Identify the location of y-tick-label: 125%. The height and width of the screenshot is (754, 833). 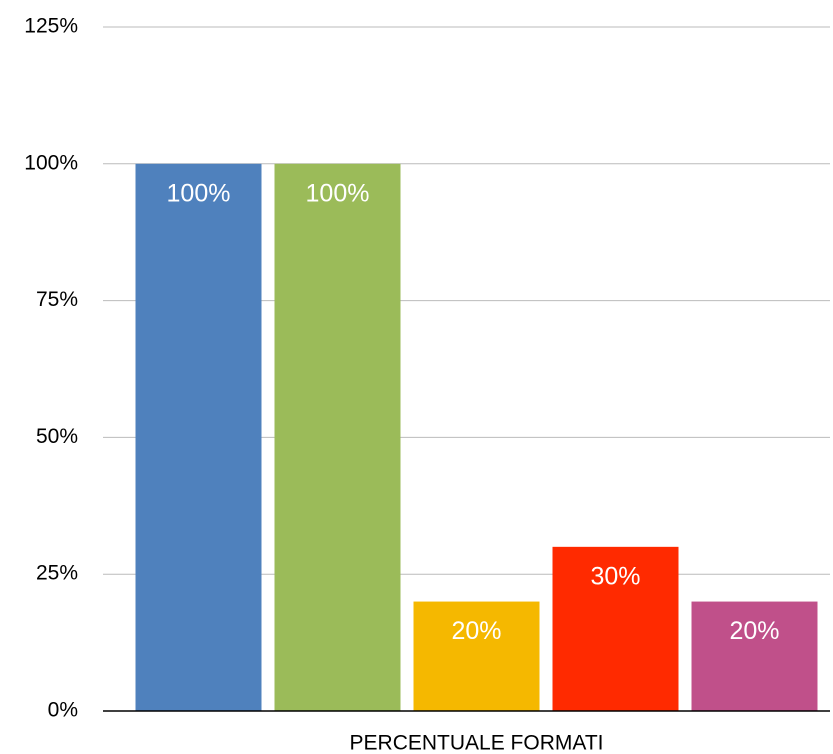
(51, 26).